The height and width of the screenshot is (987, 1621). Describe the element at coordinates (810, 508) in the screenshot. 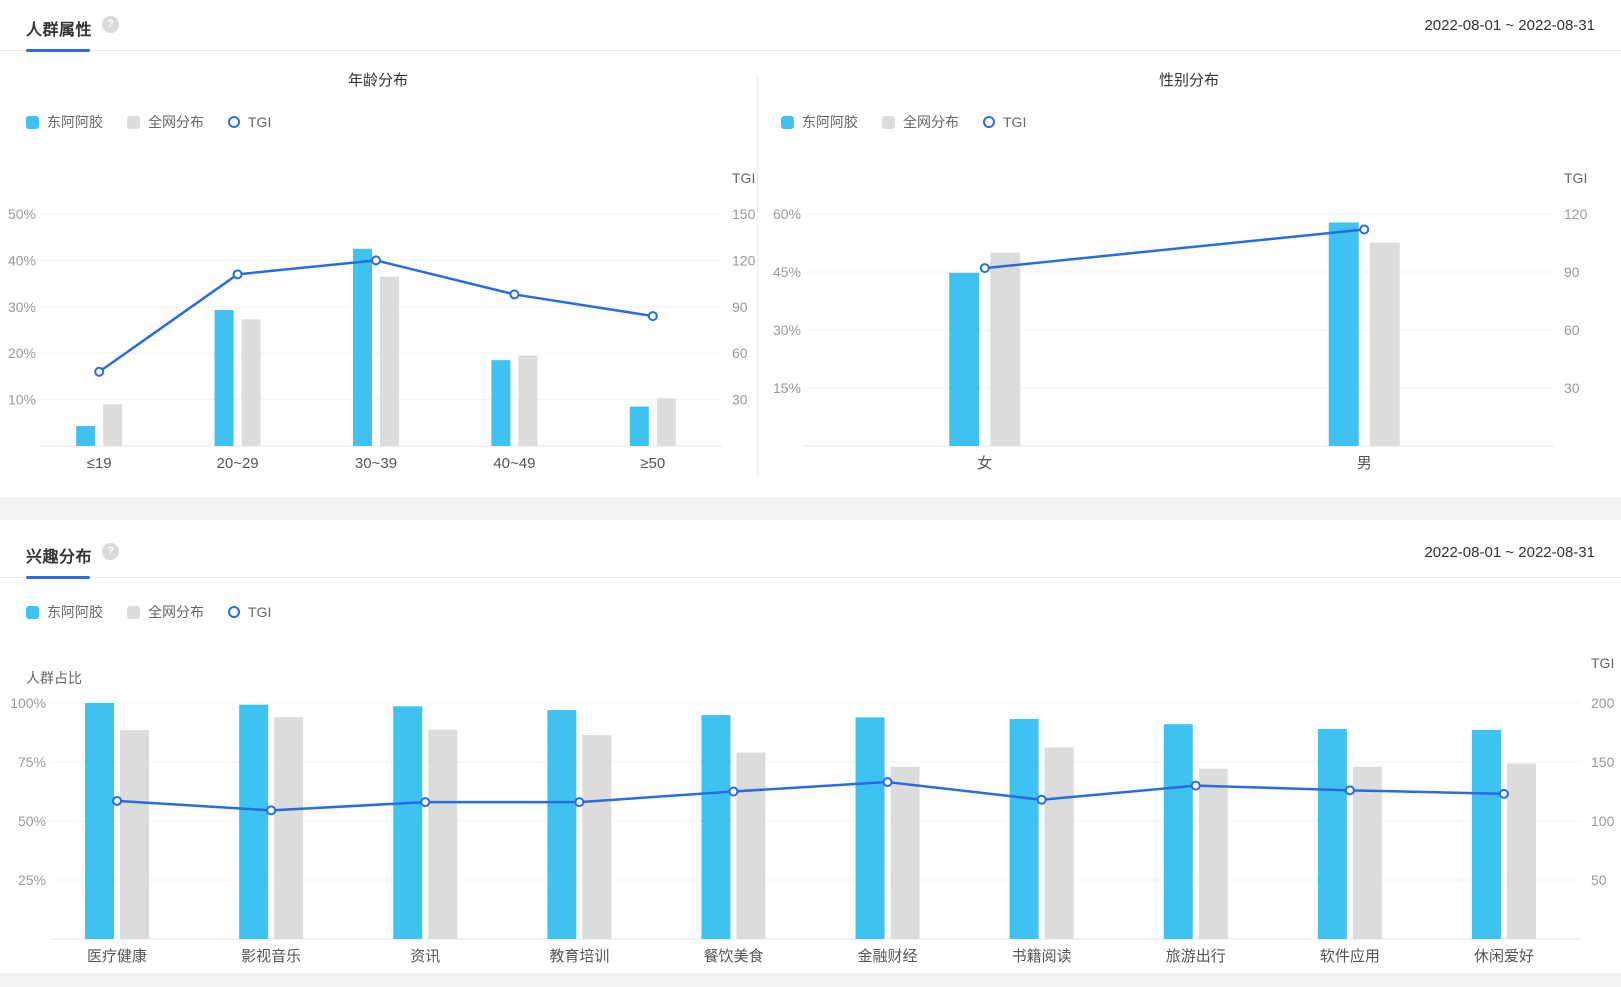

I see `section-separator` at that location.